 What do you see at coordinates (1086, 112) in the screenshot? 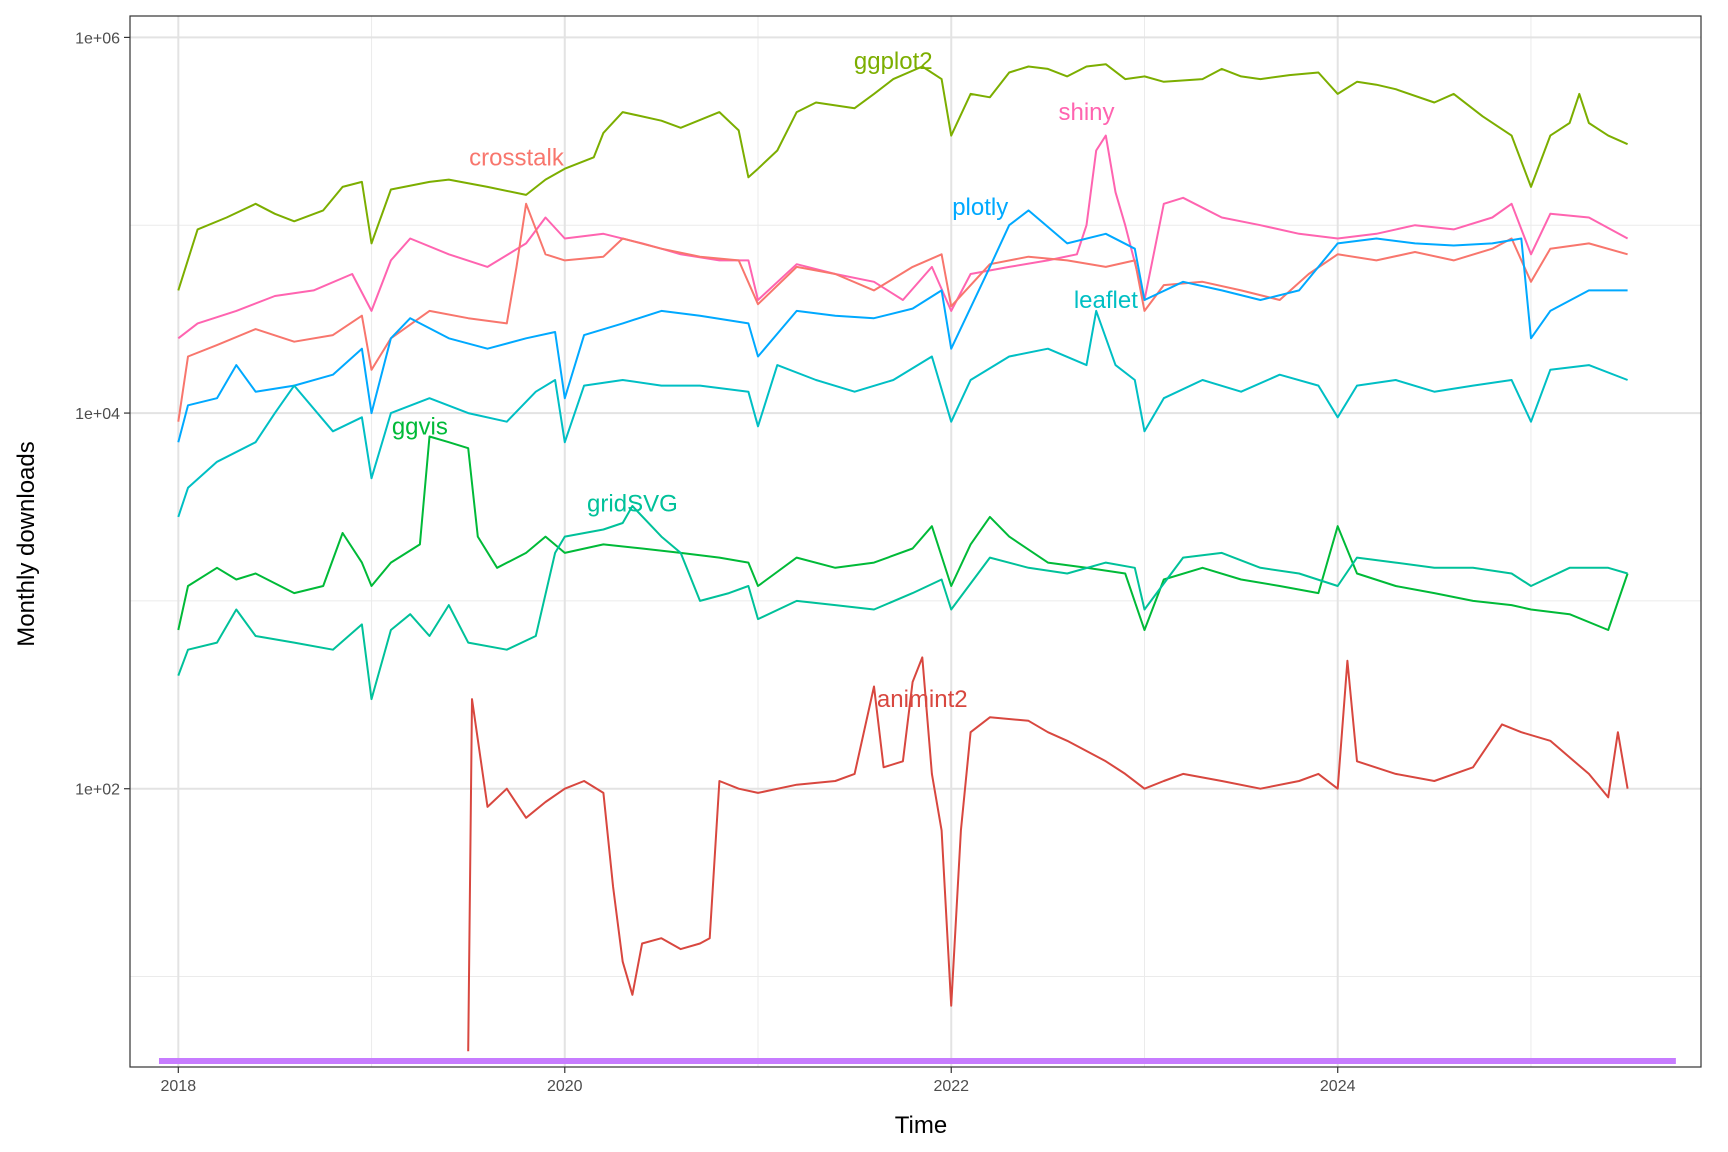
I see `series-label-shiny: shiny` at bounding box center [1086, 112].